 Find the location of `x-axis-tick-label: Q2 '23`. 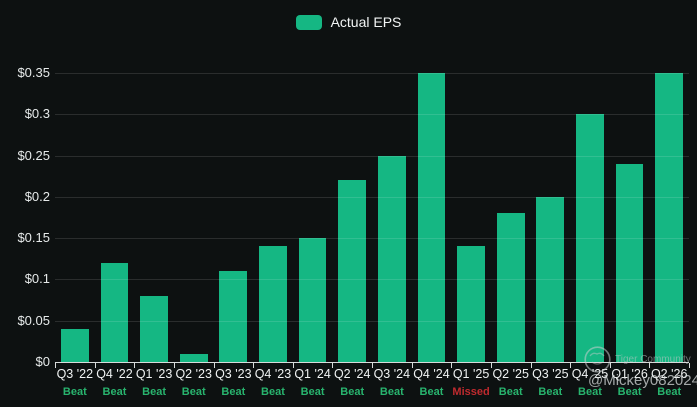

x-axis-tick-label: Q2 '23 is located at coordinates (193, 374).